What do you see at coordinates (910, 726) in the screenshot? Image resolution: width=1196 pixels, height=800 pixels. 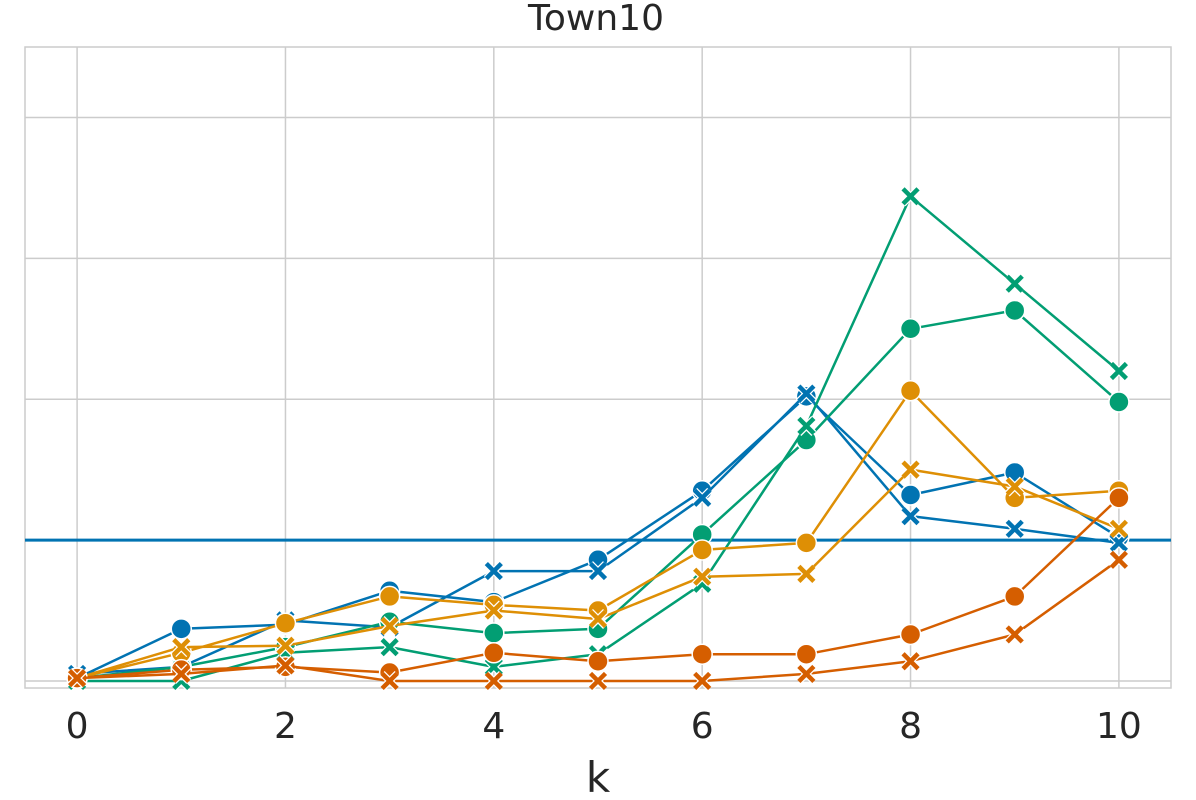 I see `x-tick-label: 8` at bounding box center [910, 726].